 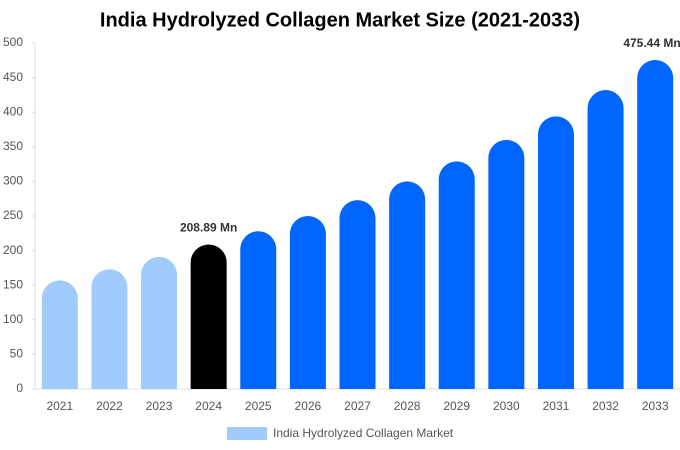 I want to click on x-tick-label: 2029, so click(x=456, y=406).